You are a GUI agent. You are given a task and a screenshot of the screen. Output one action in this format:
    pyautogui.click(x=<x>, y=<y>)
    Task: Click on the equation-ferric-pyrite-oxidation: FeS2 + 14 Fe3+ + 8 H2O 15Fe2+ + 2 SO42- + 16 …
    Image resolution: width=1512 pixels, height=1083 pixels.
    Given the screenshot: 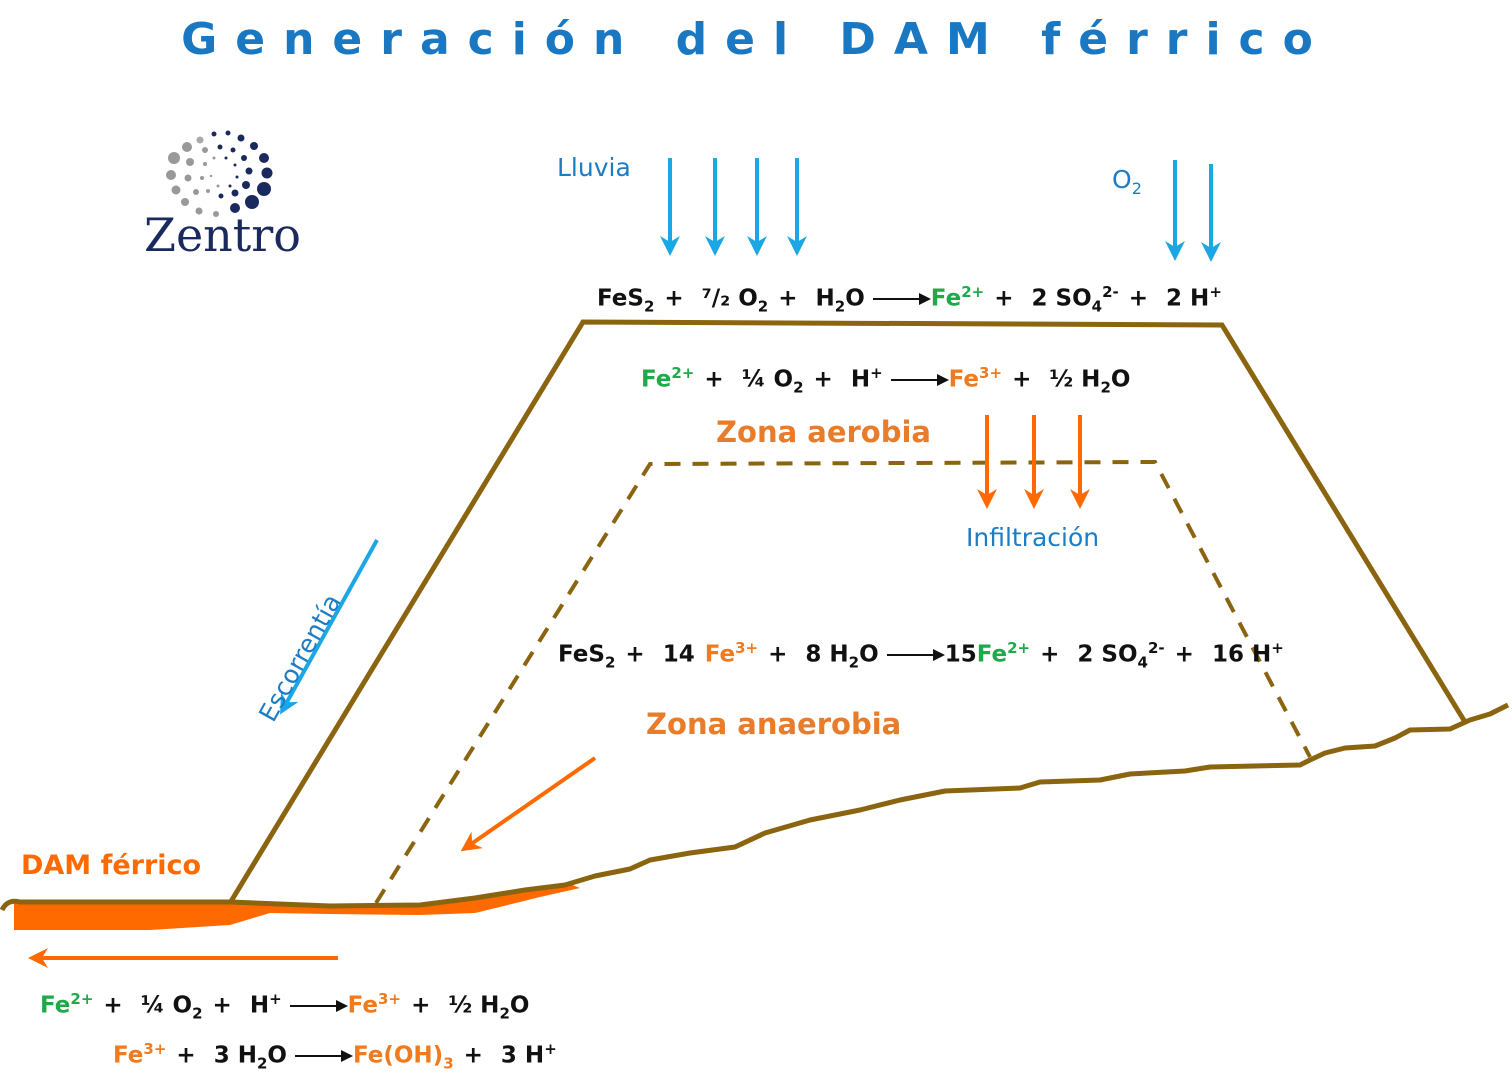 What is the action you would take?
    pyautogui.click(x=921, y=655)
    